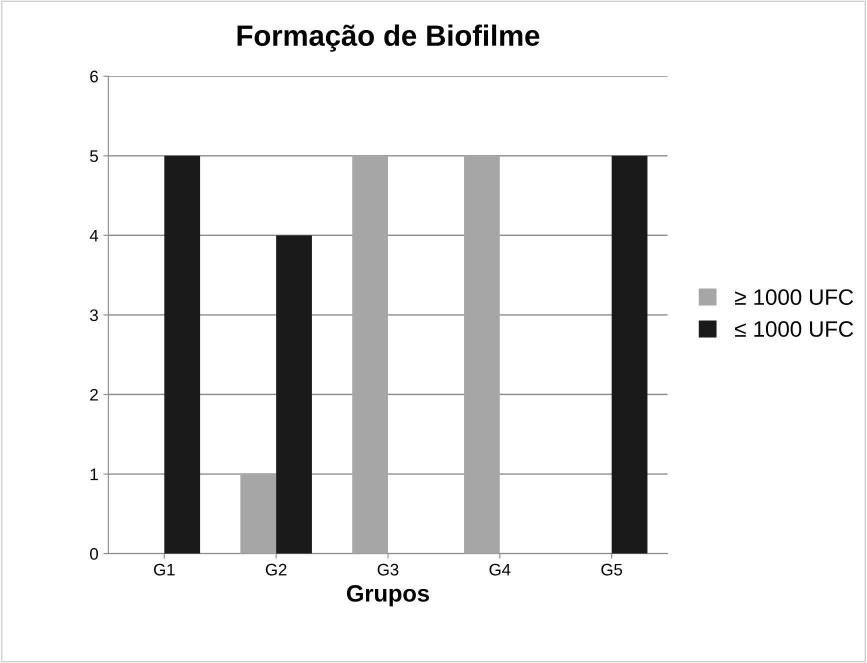  Describe the element at coordinates (164, 570) in the screenshot. I see `x-tick-label: G1` at that location.